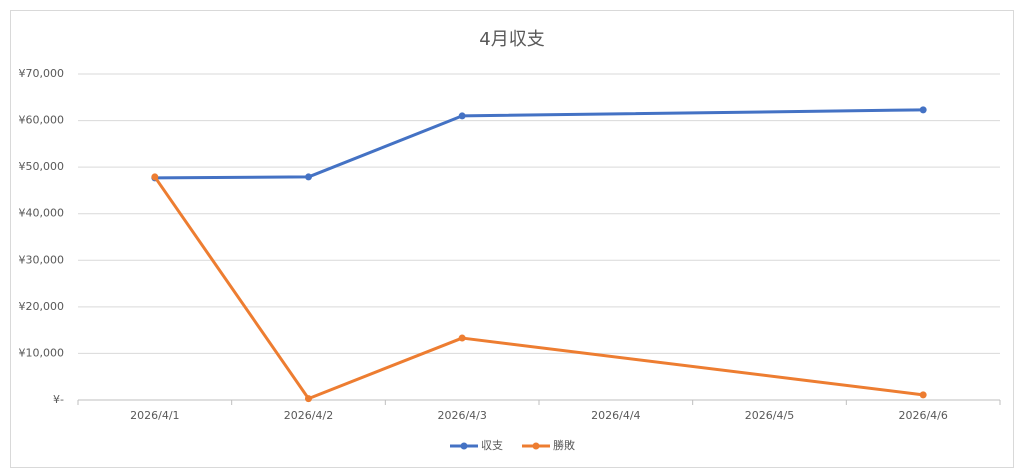  Describe the element at coordinates (42, 259) in the screenshot. I see `y-tick-label: ¥30,000` at that location.